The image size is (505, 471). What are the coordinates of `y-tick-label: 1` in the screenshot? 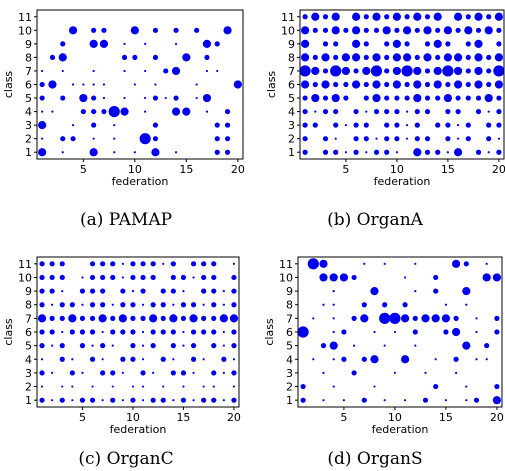 It's located at (291, 152).